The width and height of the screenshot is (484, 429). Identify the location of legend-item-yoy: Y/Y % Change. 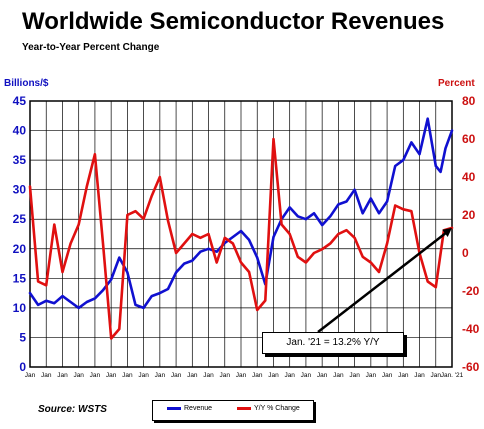
(268, 408).